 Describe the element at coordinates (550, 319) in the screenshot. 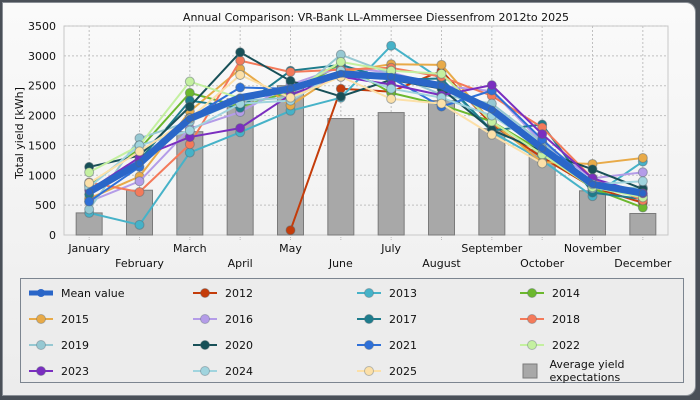

I see `legend-item-2018: 2018` at that location.